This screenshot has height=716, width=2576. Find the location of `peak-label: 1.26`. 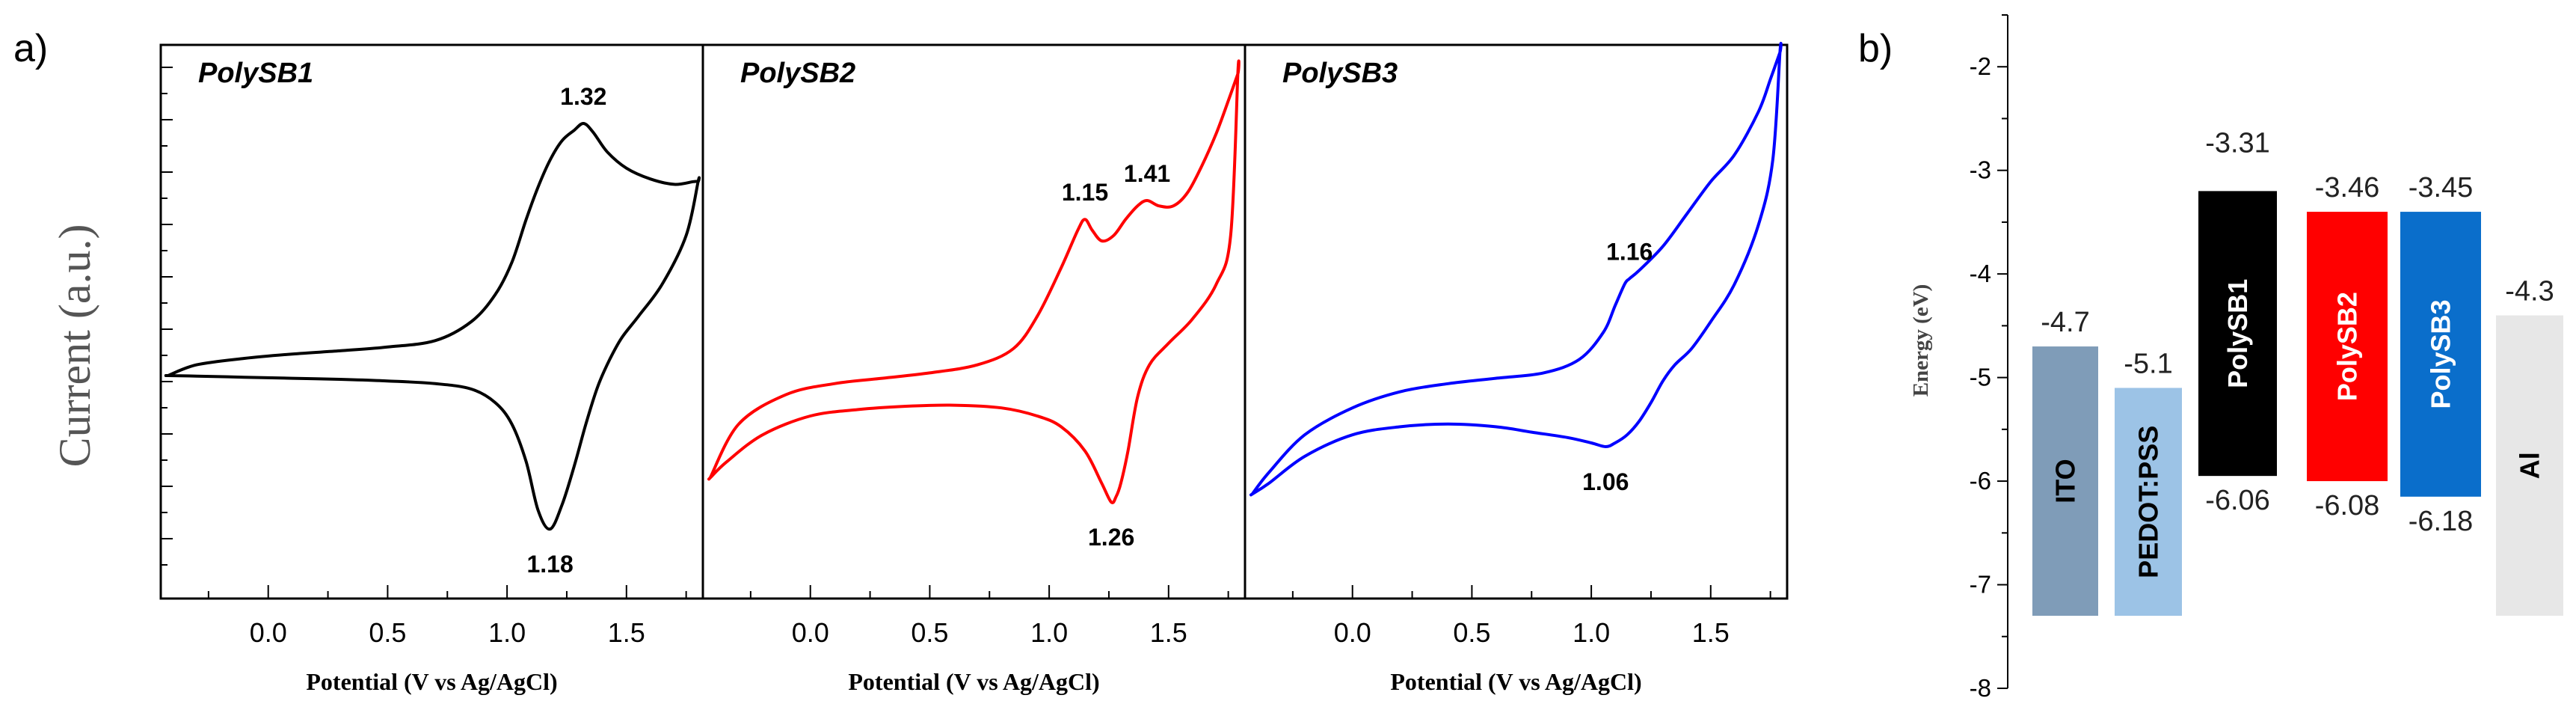

peak-label: 1.26 is located at coordinates (1111, 538).